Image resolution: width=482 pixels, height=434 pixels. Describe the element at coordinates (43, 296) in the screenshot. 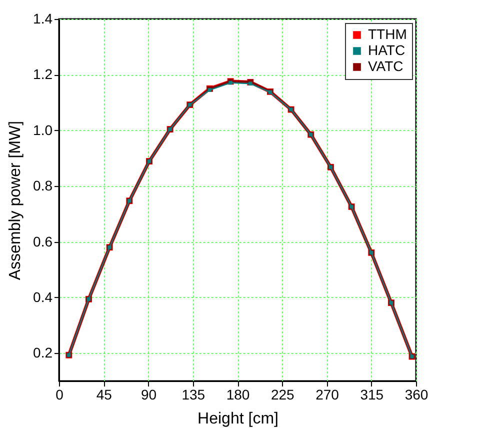

I see `y-tick-label: 0.4` at that location.